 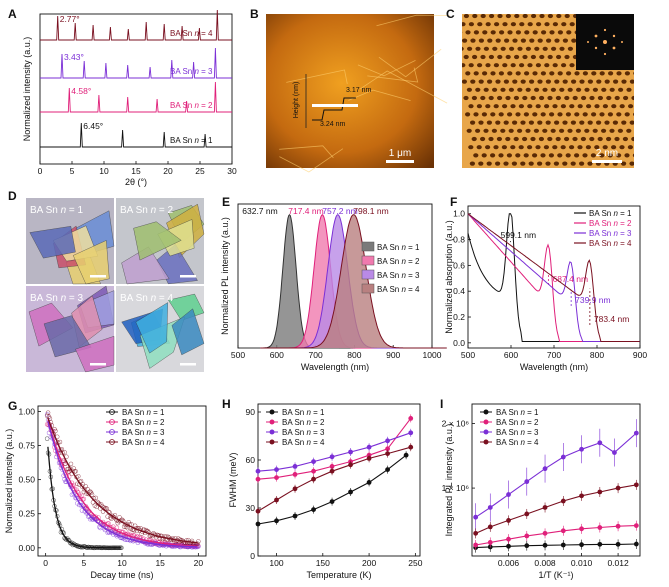 What do you see at coordinates (303, 422) in the screenshot?
I see `legend-label: BA Sn n = 2` at bounding box center [303, 422].